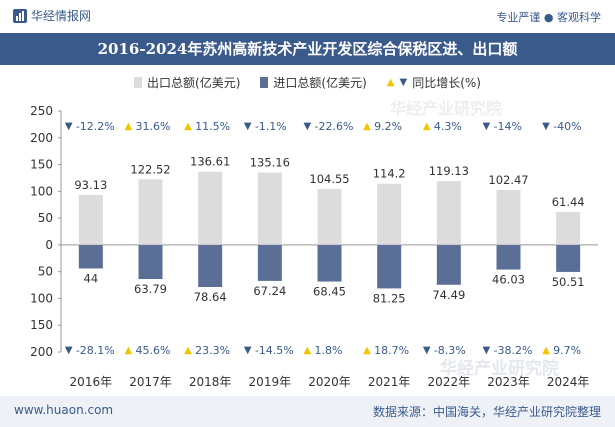  Describe the element at coordinates (449, 171) in the screenshot. I see `export-value-label: 119.13` at that location.